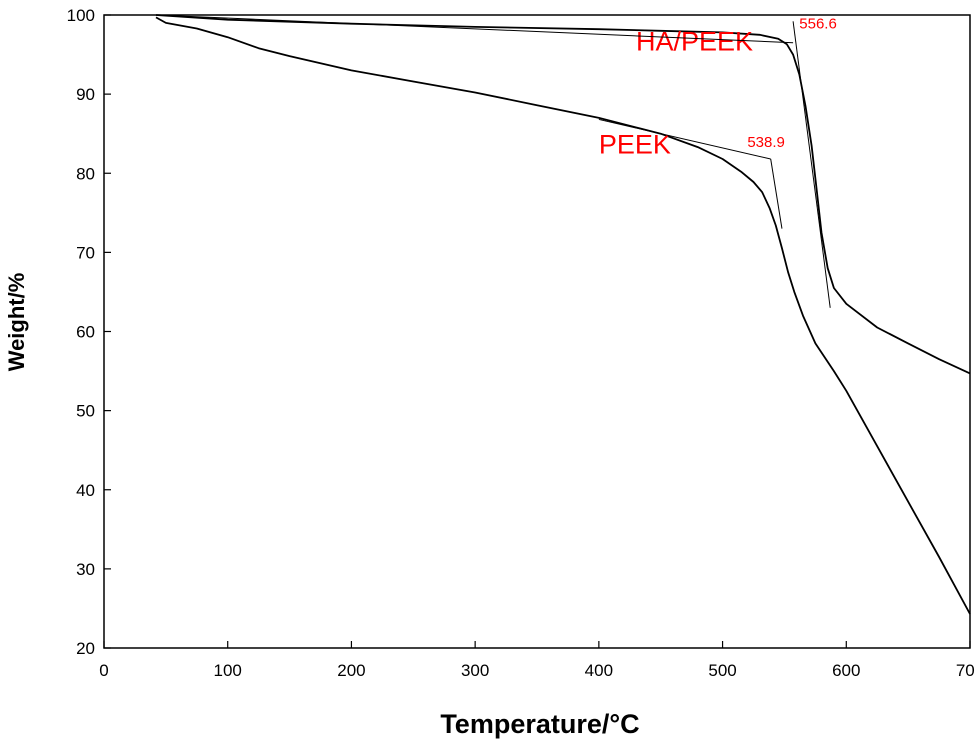  What do you see at coordinates (85, 411) in the screenshot?
I see `y-tick-label: 50` at bounding box center [85, 411].